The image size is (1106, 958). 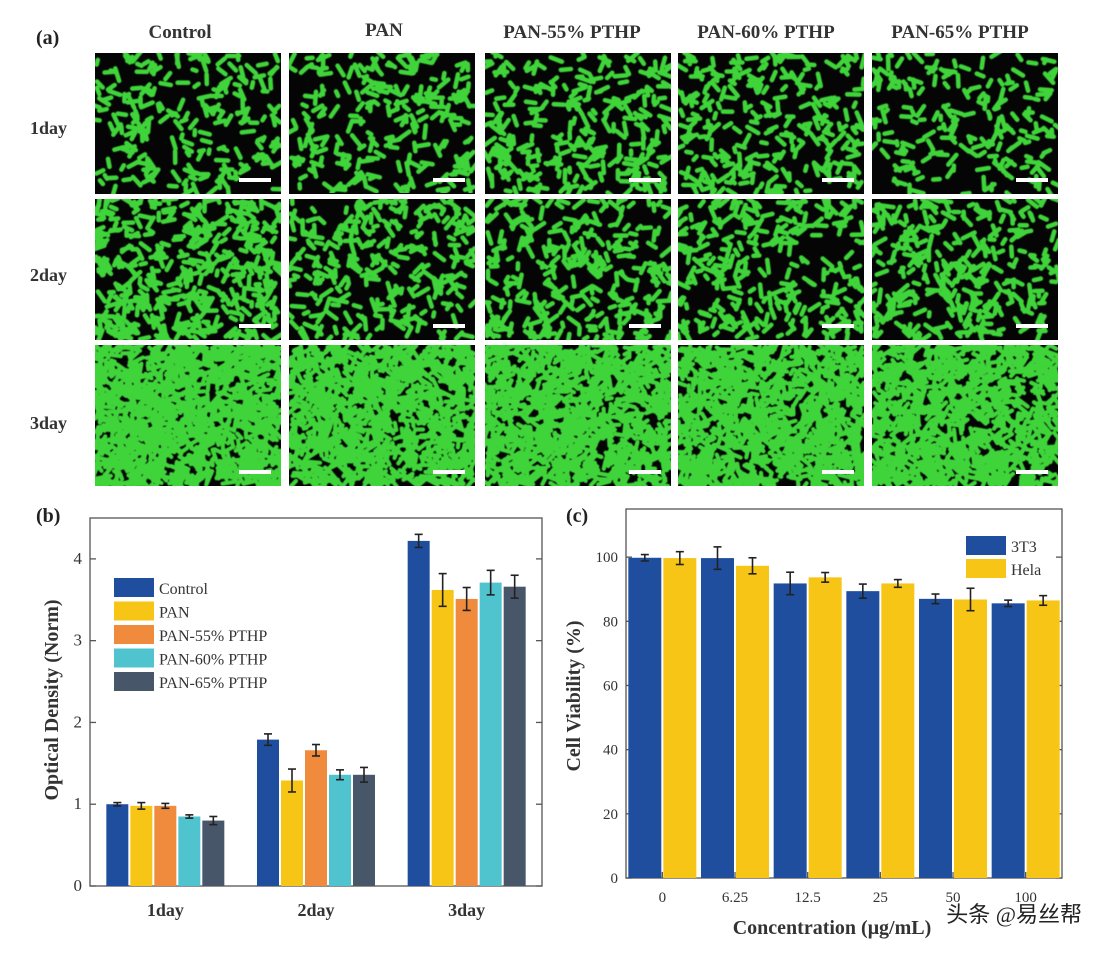 What do you see at coordinates (1024, 547) in the screenshot?
I see `legend-label: 3T3` at bounding box center [1024, 547].